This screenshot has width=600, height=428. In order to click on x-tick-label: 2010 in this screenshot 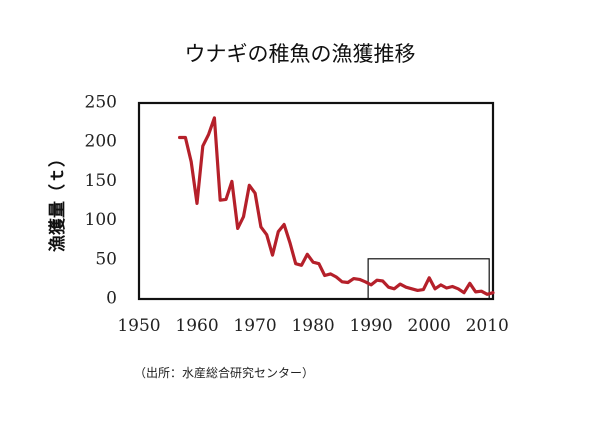, I will do `click(487, 326)`.